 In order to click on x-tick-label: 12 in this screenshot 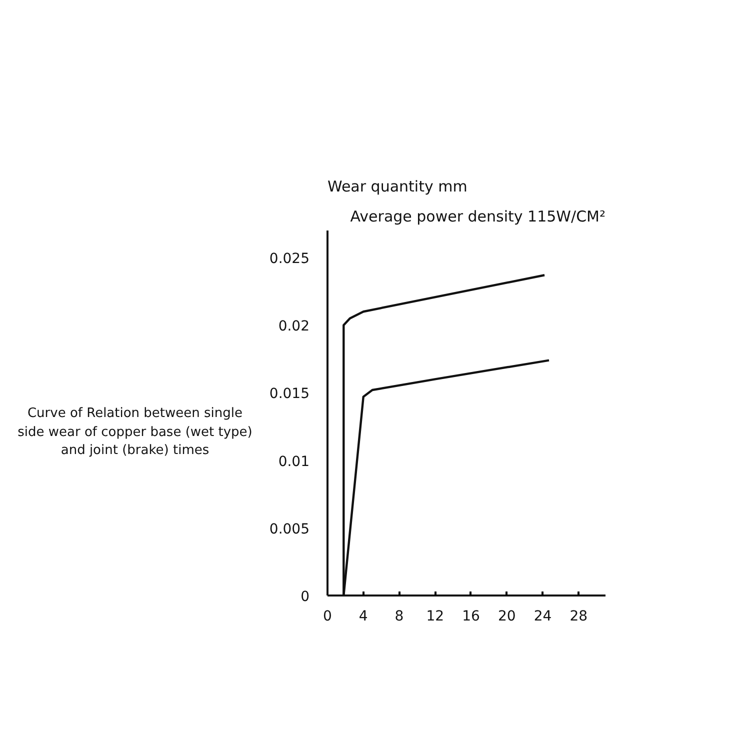, I will do `click(435, 616)`.